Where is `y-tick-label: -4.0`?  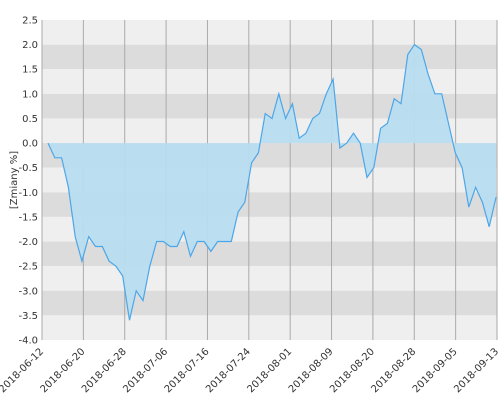
y-tick-label: -4.0 is located at coordinates (28, 341).